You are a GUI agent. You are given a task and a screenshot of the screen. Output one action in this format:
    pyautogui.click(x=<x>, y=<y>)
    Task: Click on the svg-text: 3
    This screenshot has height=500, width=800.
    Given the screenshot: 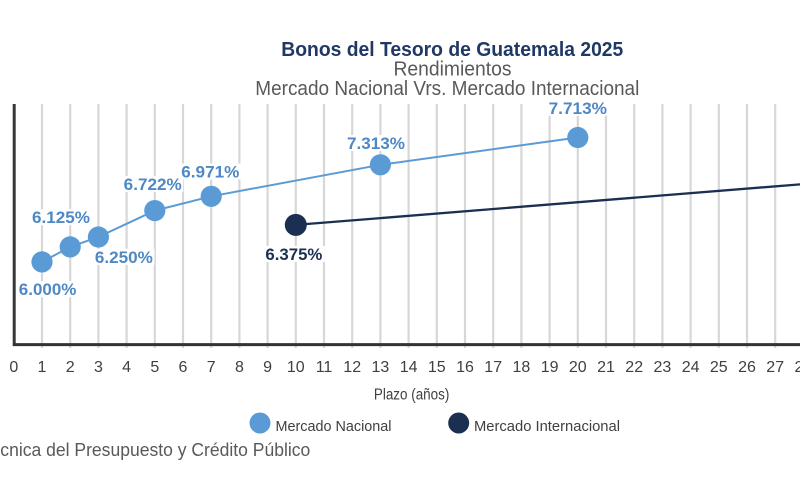 What is the action you would take?
    pyautogui.click(x=98, y=367)
    